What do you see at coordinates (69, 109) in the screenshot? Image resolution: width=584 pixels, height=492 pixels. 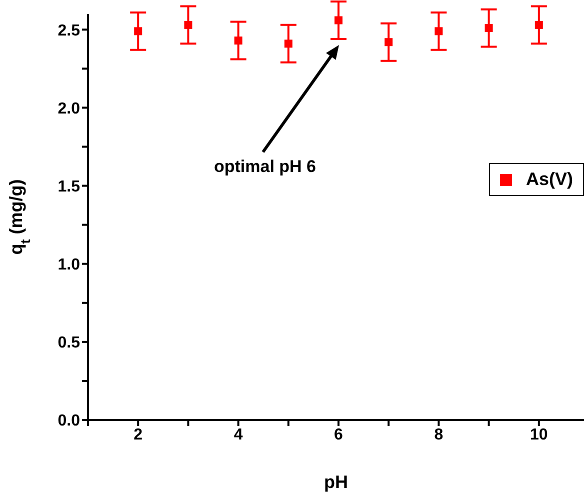 I see `y-tick-label: 2.0` at bounding box center [69, 109].